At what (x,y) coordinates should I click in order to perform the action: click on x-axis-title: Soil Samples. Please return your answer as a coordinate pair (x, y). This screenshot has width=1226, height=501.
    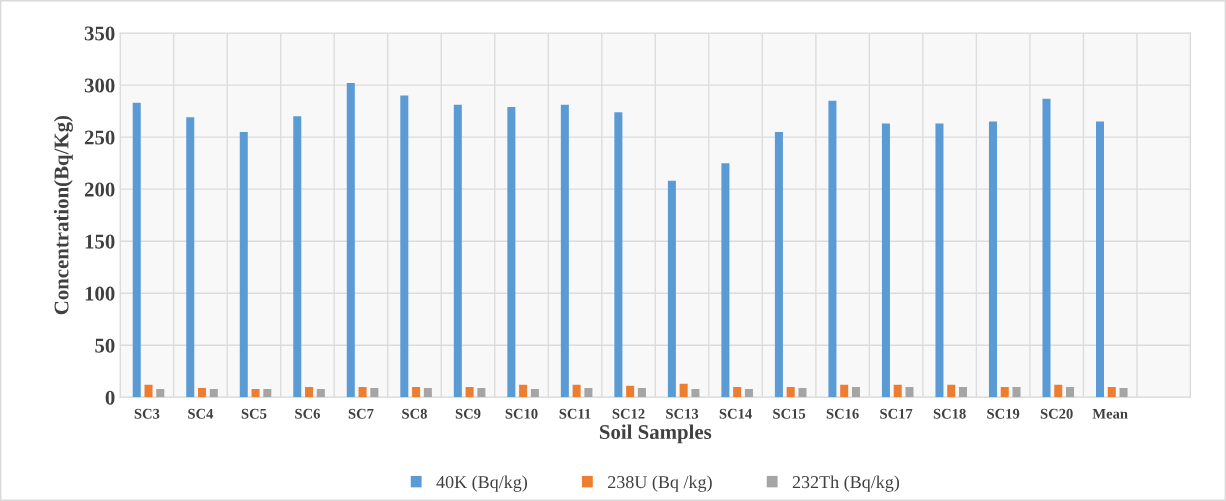
    Looking at the image, I should click on (655, 434).